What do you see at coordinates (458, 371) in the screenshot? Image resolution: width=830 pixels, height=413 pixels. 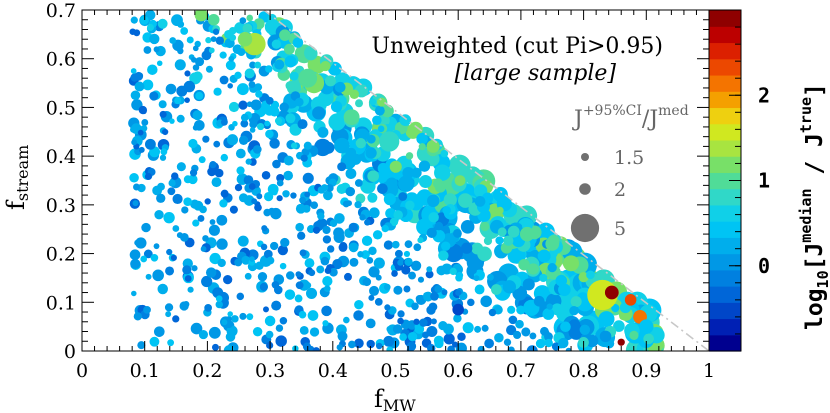 I see `x-tick-label: 0.6` at bounding box center [458, 371].